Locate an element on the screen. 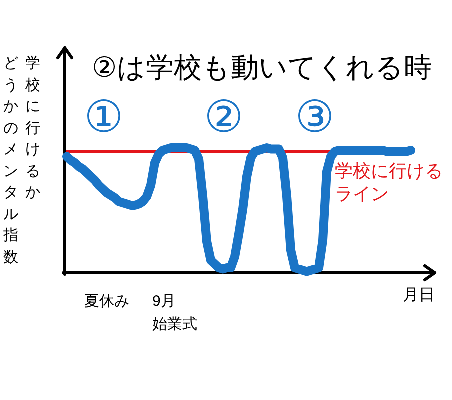 The width and height of the screenshot is (452, 400). x-tick-label: 9月始業式 is located at coordinates (175, 313).